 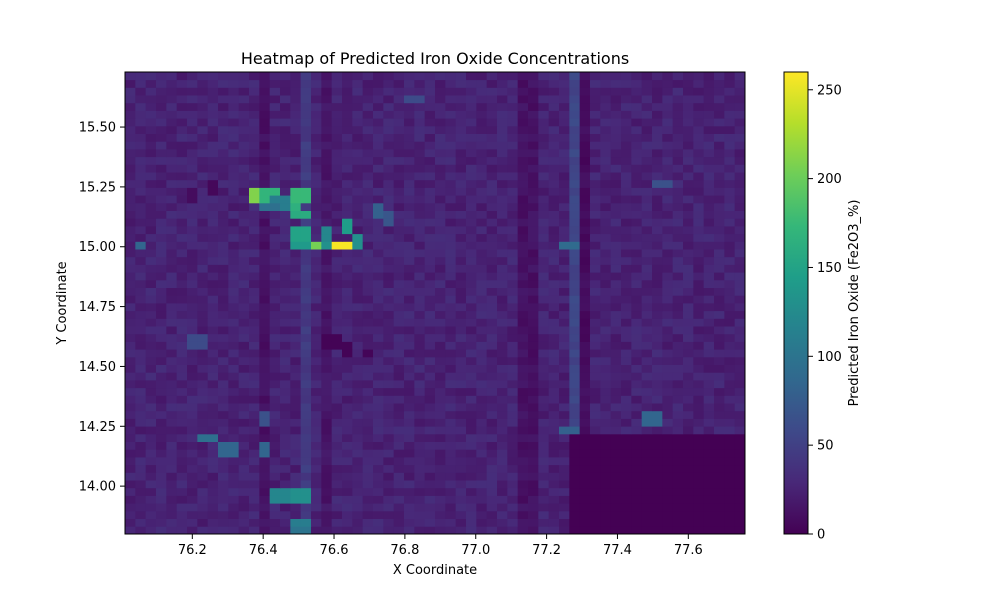 What do you see at coordinates (97, 487) in the screenshot?
I see `y-tick-label: 14.00` at bounding box center [97, 487].